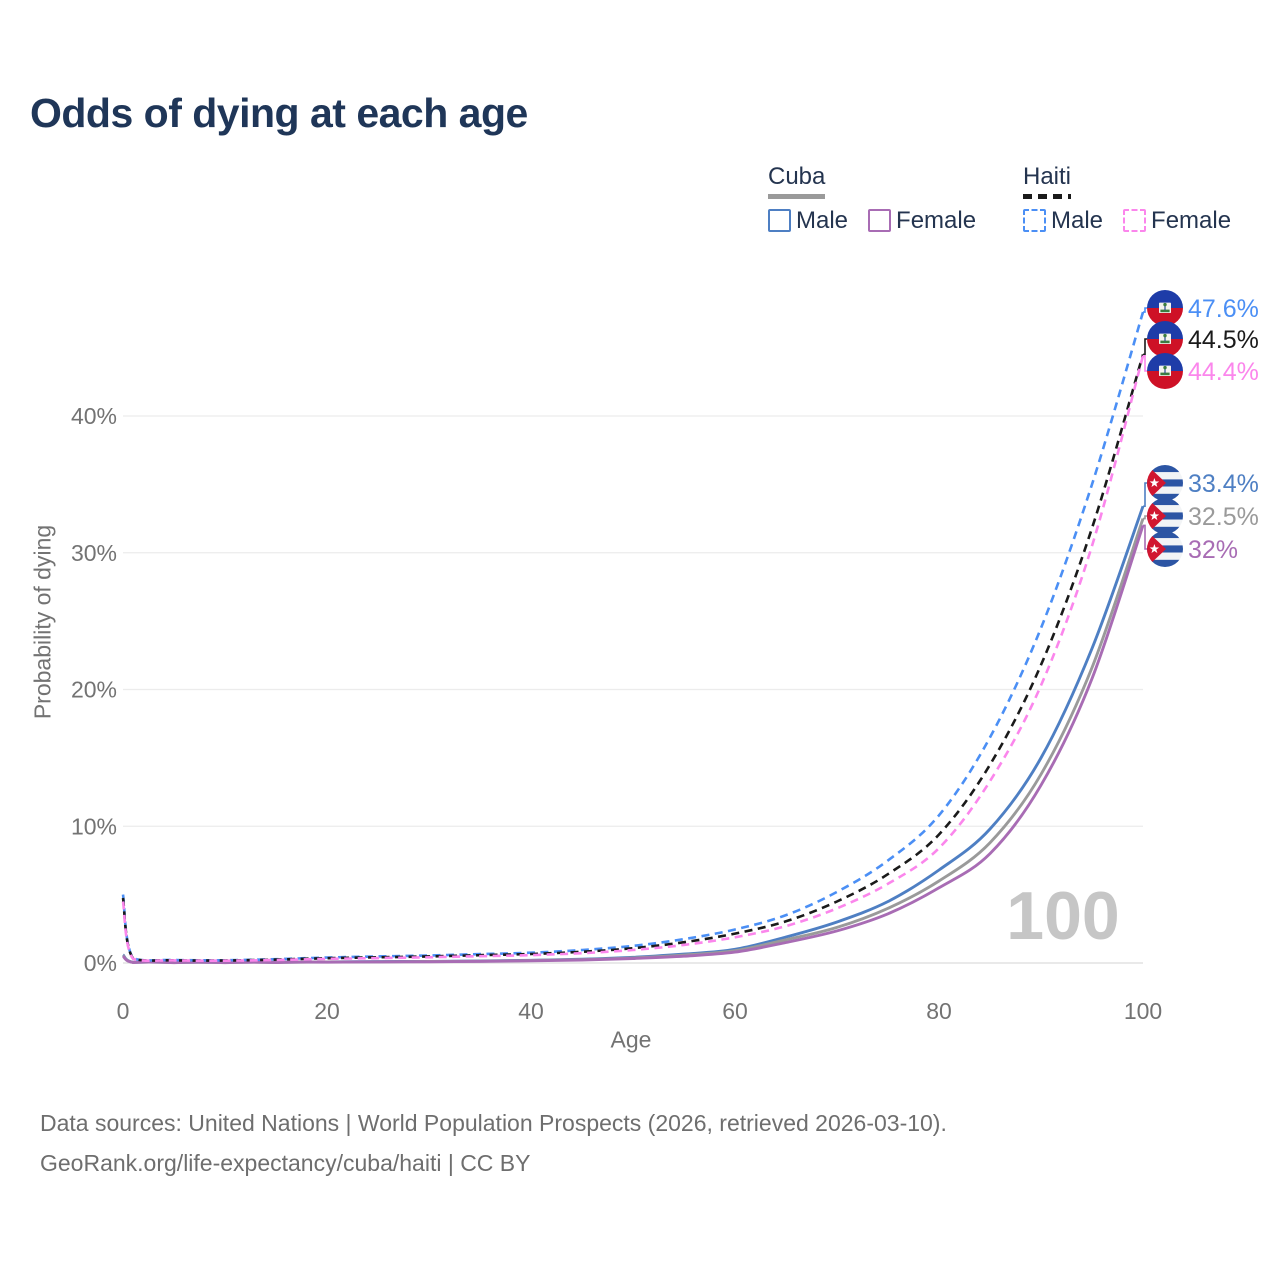 The image size is (1280, 1280). I want to click on legend-item-cuba-female: Female, so click(922, 221).